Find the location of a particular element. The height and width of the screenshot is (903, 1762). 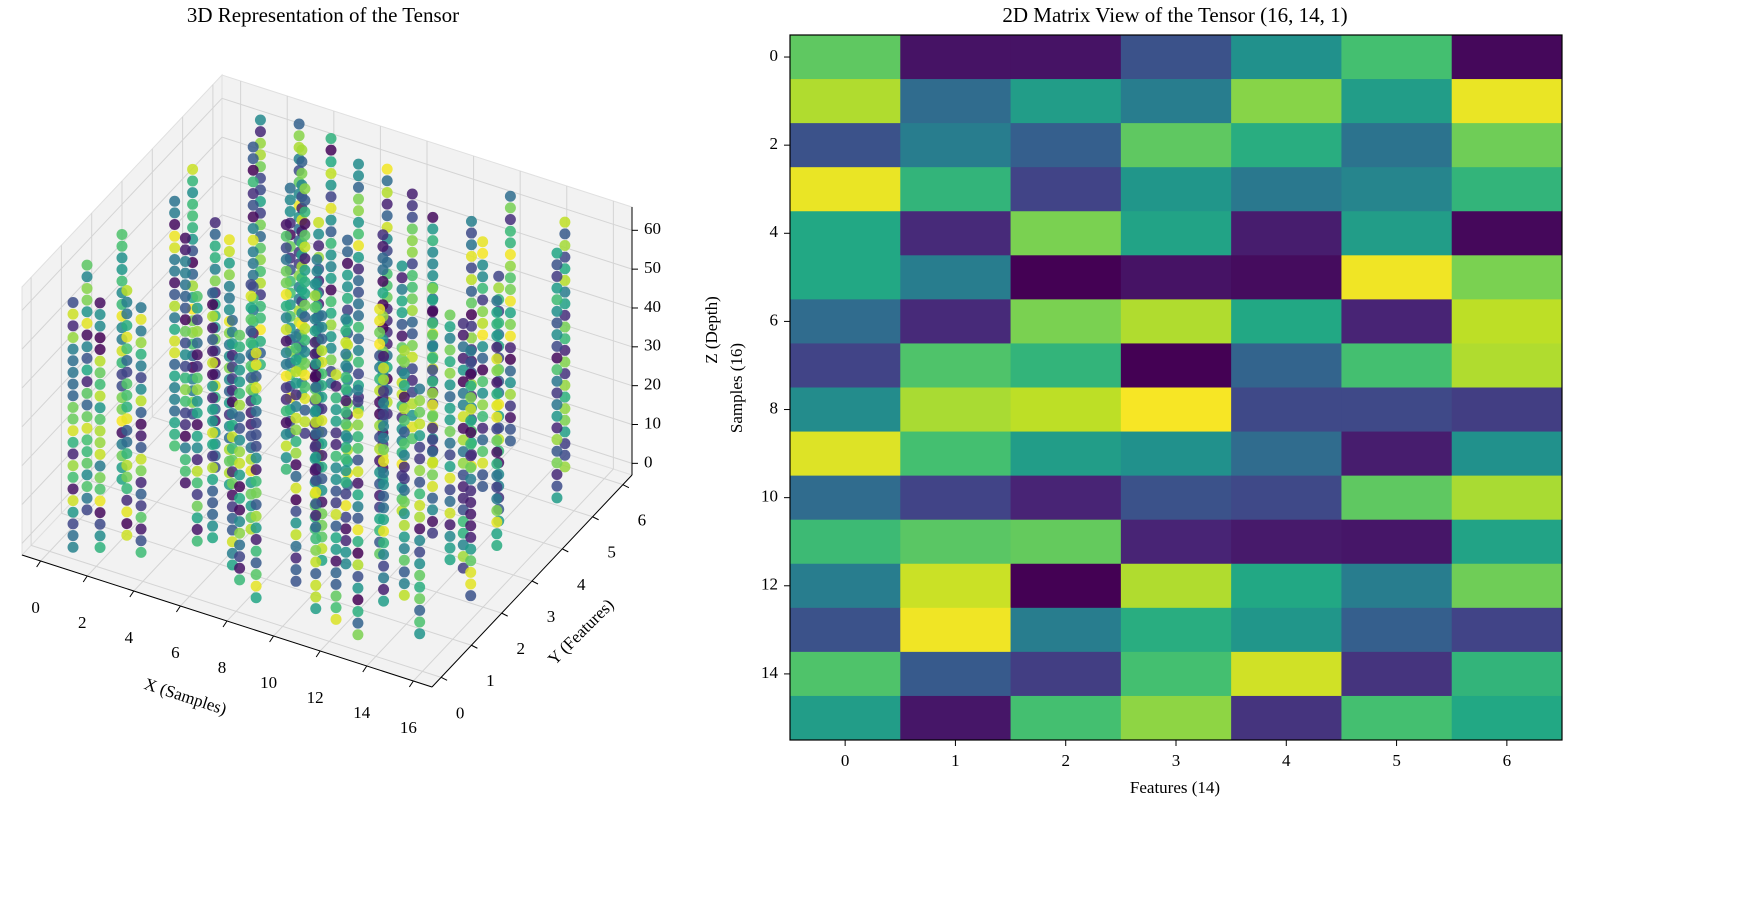

z-tick-label: 50 is located at coordinates (652, 267).